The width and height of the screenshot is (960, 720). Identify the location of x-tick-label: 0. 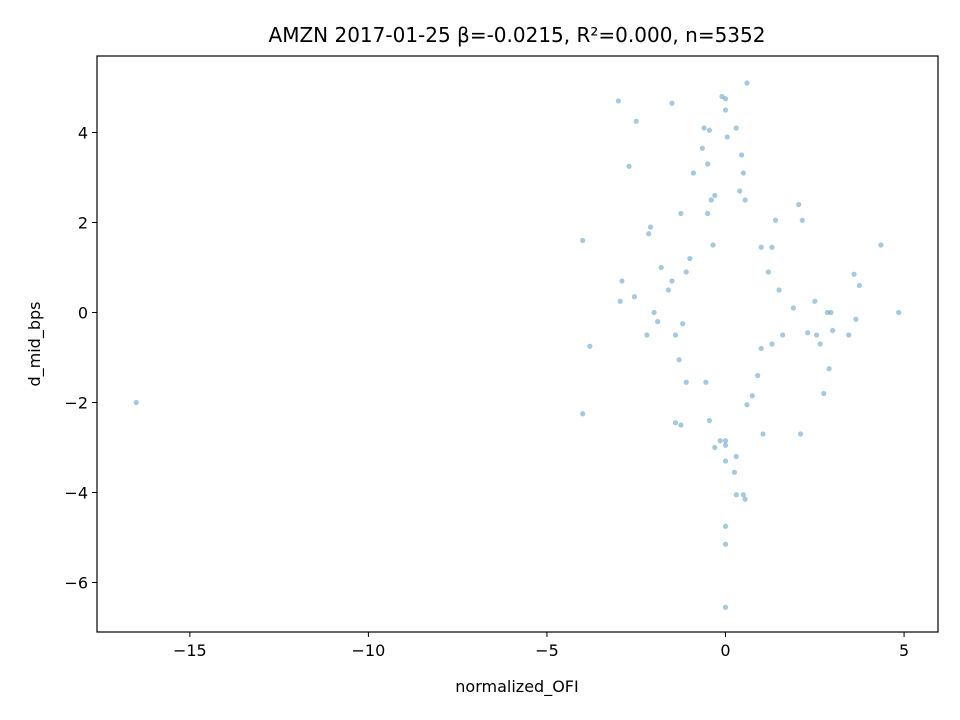
(725, 650).